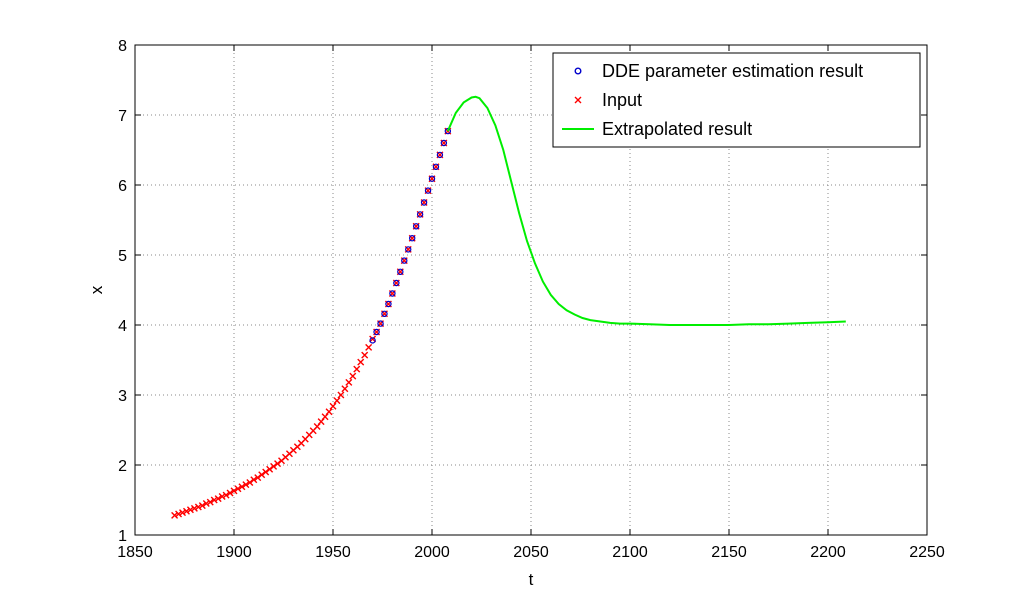 This screenshot has height=600, width=1024. Describe the element at coordinates (122, 396) in the screenshot. I see `y-tick-label: 3` at that location.